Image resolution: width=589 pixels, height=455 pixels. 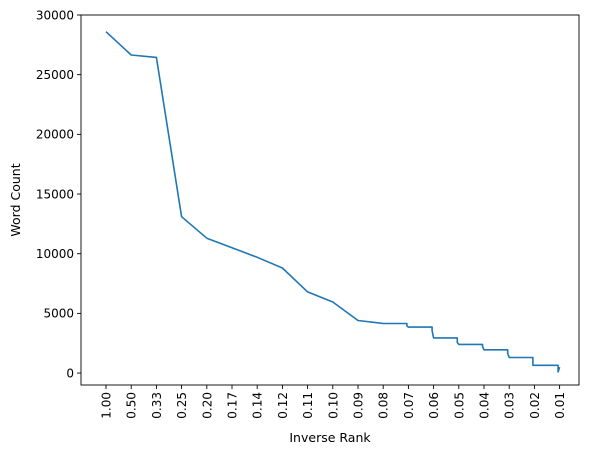 I want to click on y-tick-label: 15000, so click(x=55, y=194).